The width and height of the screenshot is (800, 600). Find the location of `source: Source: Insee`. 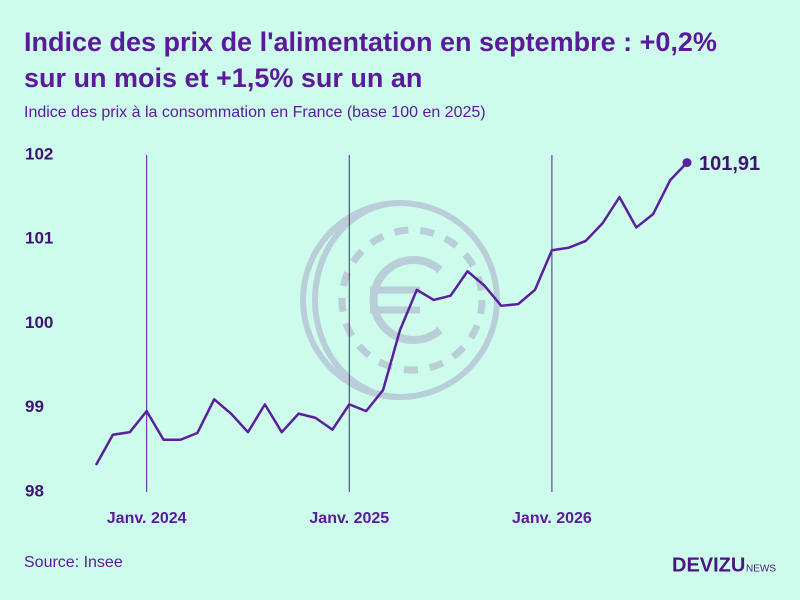

source: Source: Insee is located at coordinates (73, 562).